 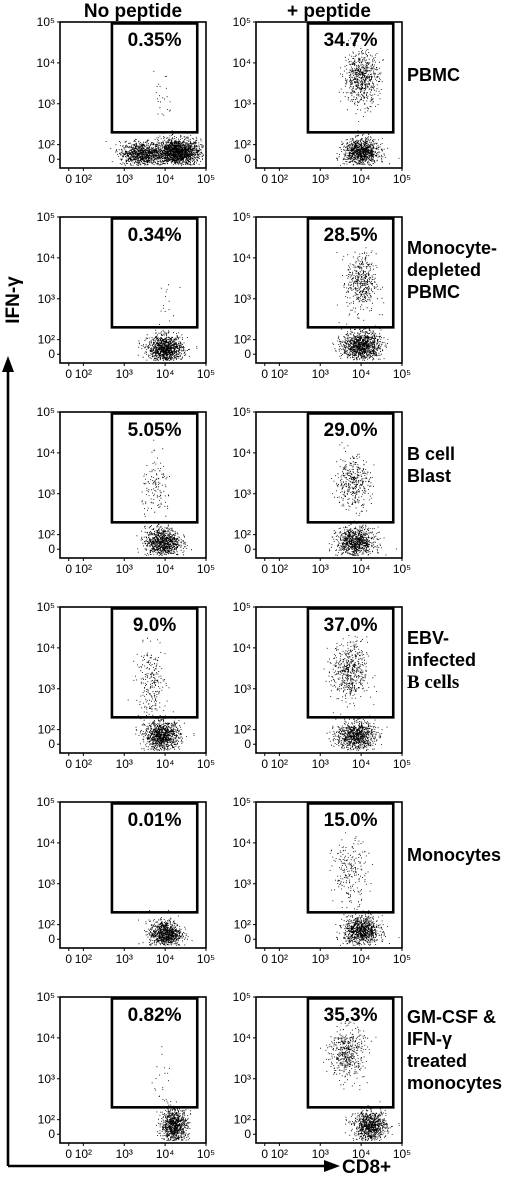 I want to click on x-axis-label: CD8+, so click(x=366, y=1167).